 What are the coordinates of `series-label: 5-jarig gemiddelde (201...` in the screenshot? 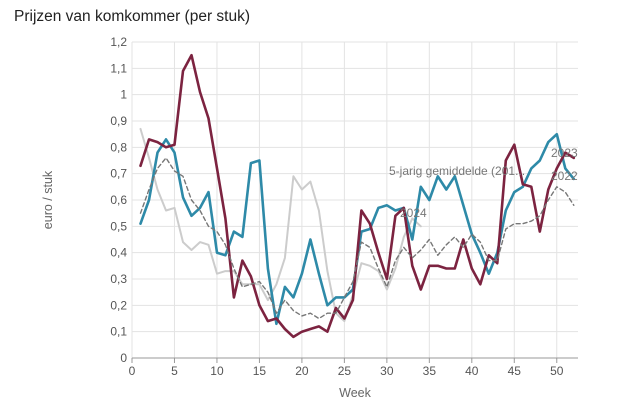 It's located at (457, 171).